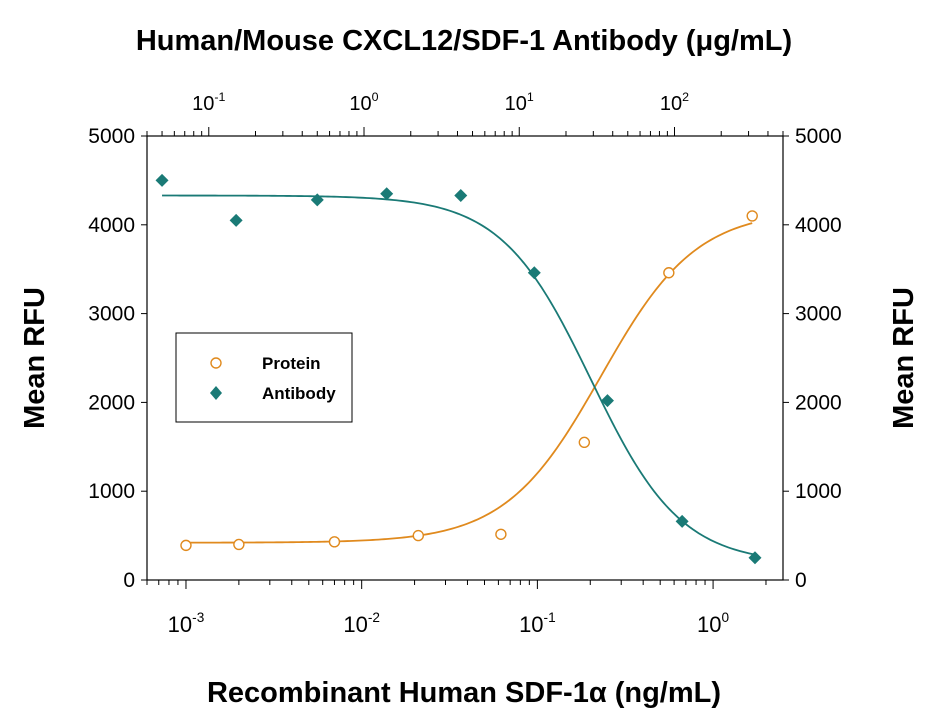 Image resolution: width=929 pixels, height=717 pixels. Describe the element at coordinates (111, 491) in the screenshot. I see `y-tick-label-left: 1000` at that location.